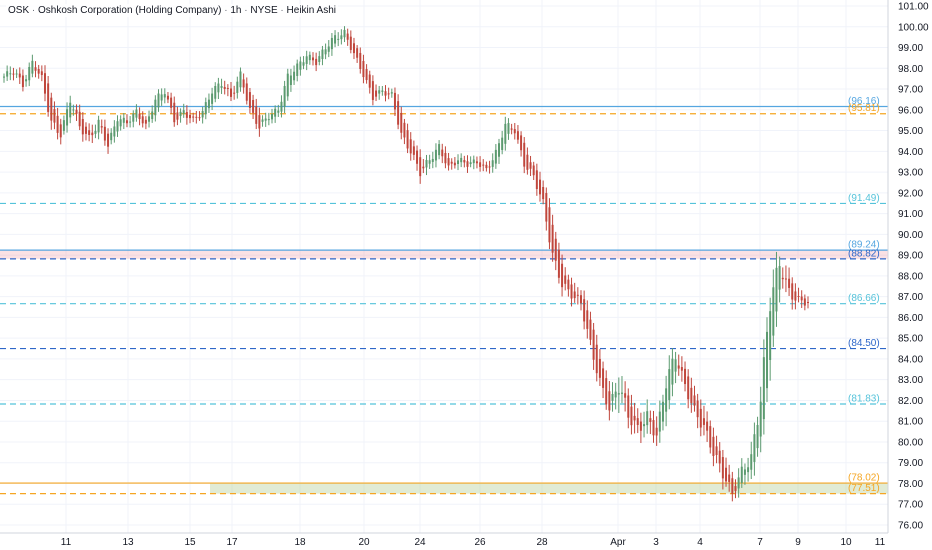 Image resolution: width=932 pixels, height=550 pixels. Describe the element at coordinates (910, 422) in the screenshot. I see `y-tick-label: 81.00` at that location.